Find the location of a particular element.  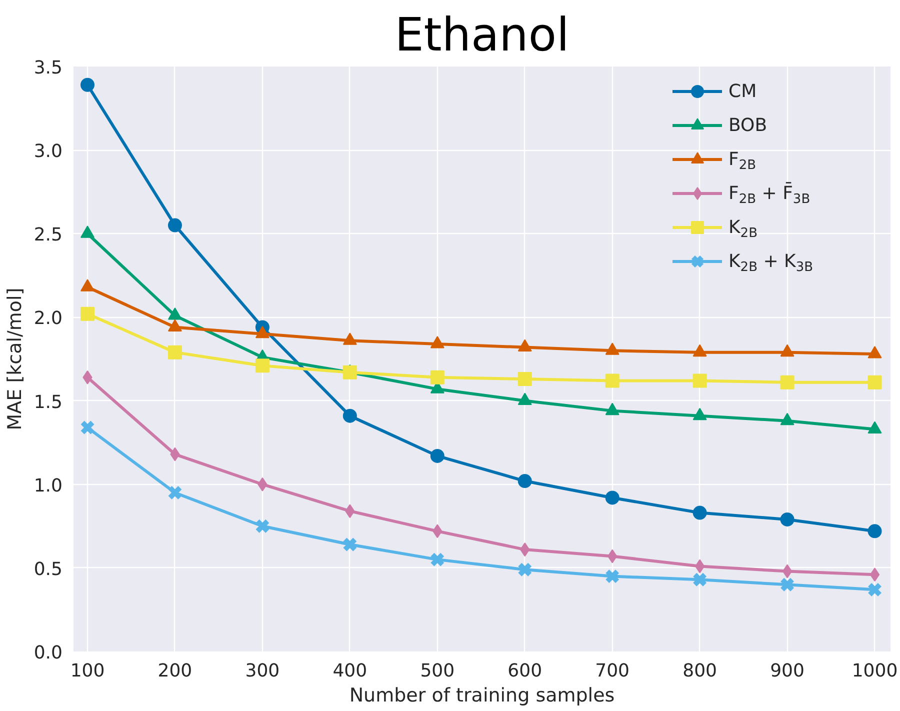

y-tick-label: 0.5 is located at coordinates (48, 569).